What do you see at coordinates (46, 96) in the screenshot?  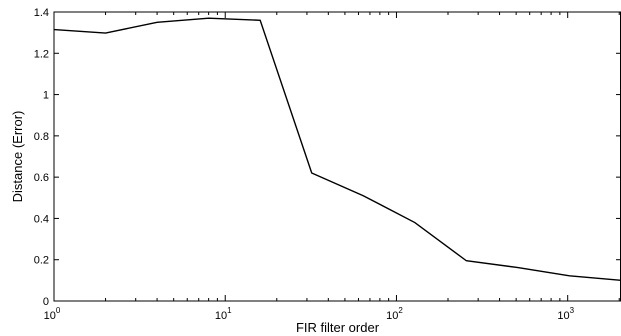 I see `y-tick-label: 1` at bounding box center [46, 96].